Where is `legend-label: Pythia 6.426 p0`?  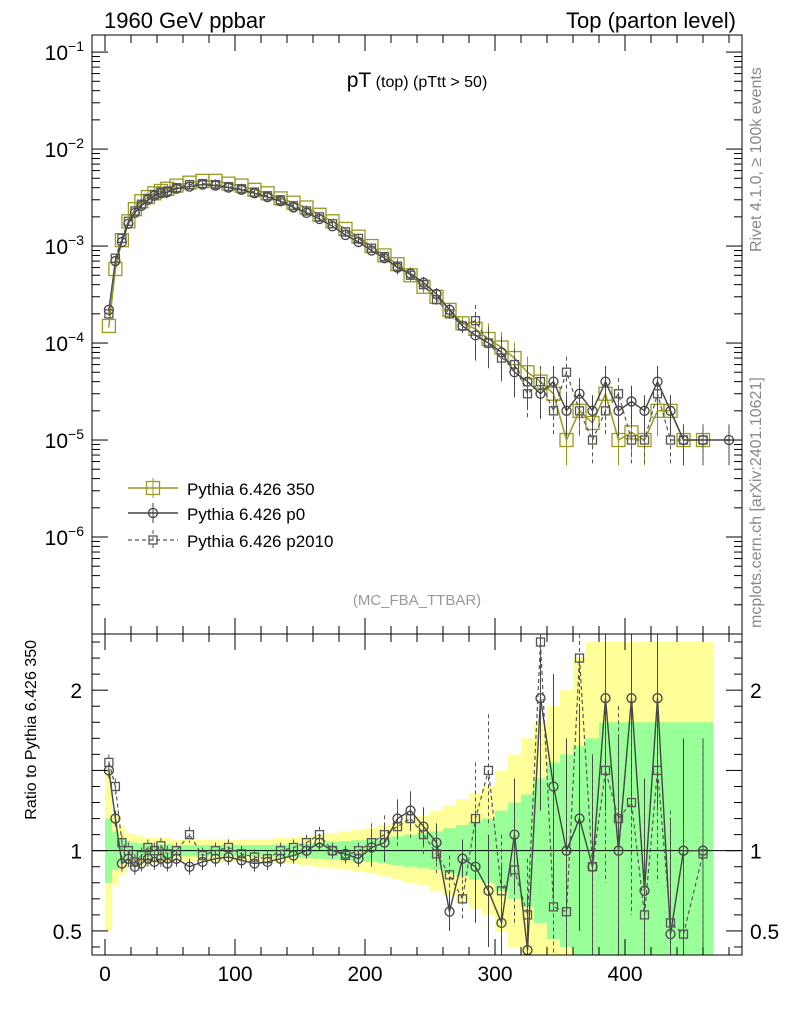 legend-label: Pythia 6.426 p0 is located at coordinates (246, 514).